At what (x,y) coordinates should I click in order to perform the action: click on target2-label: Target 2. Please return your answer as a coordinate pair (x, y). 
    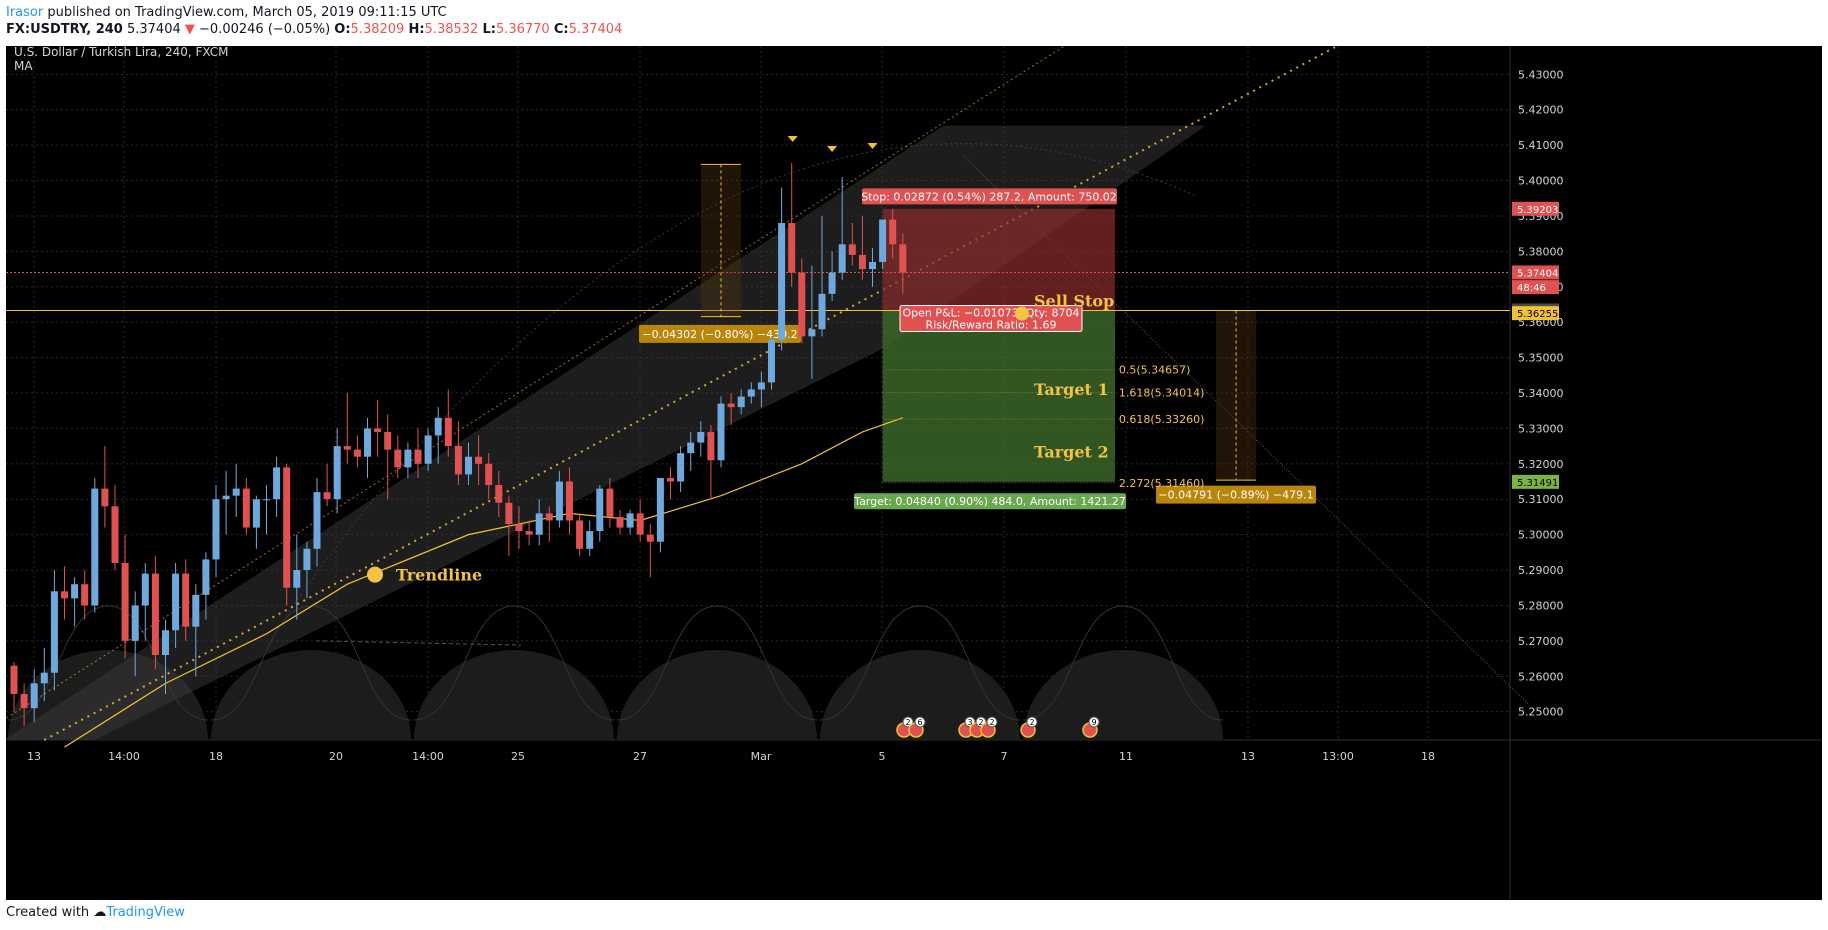
    Looking at the image, I should click on (1071, 451).